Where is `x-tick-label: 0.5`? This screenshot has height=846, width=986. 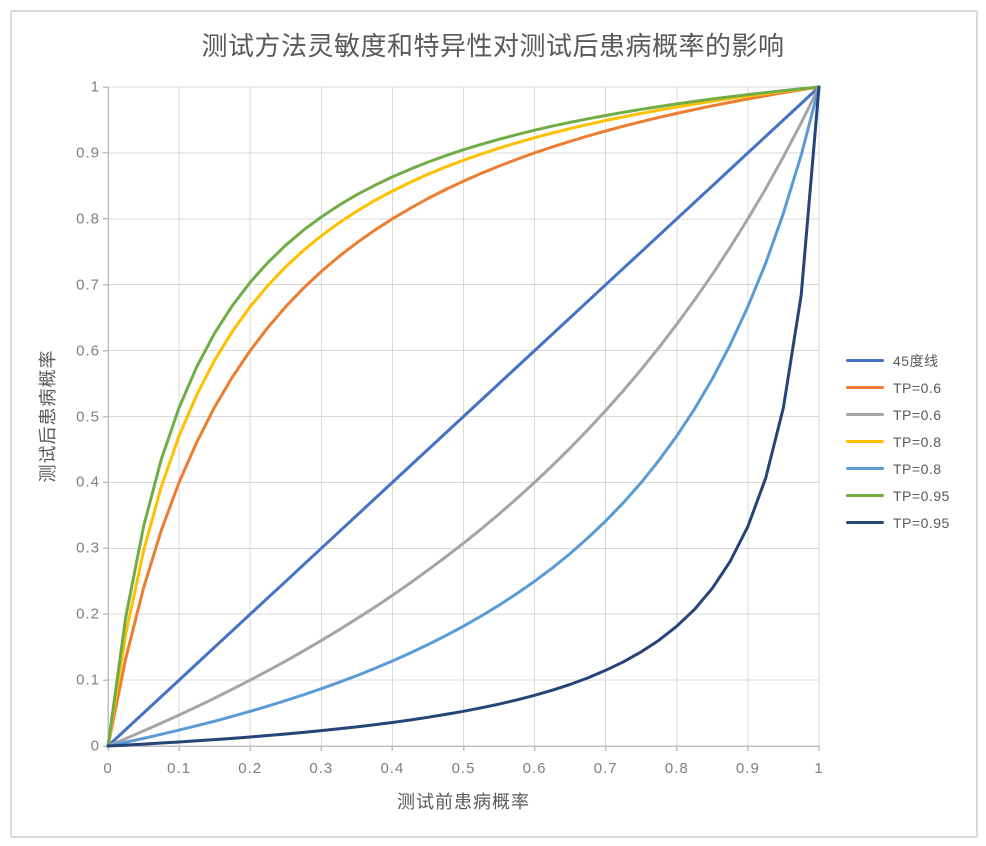 x-tick-label: 0.5 is located at coordinates (463, 768).